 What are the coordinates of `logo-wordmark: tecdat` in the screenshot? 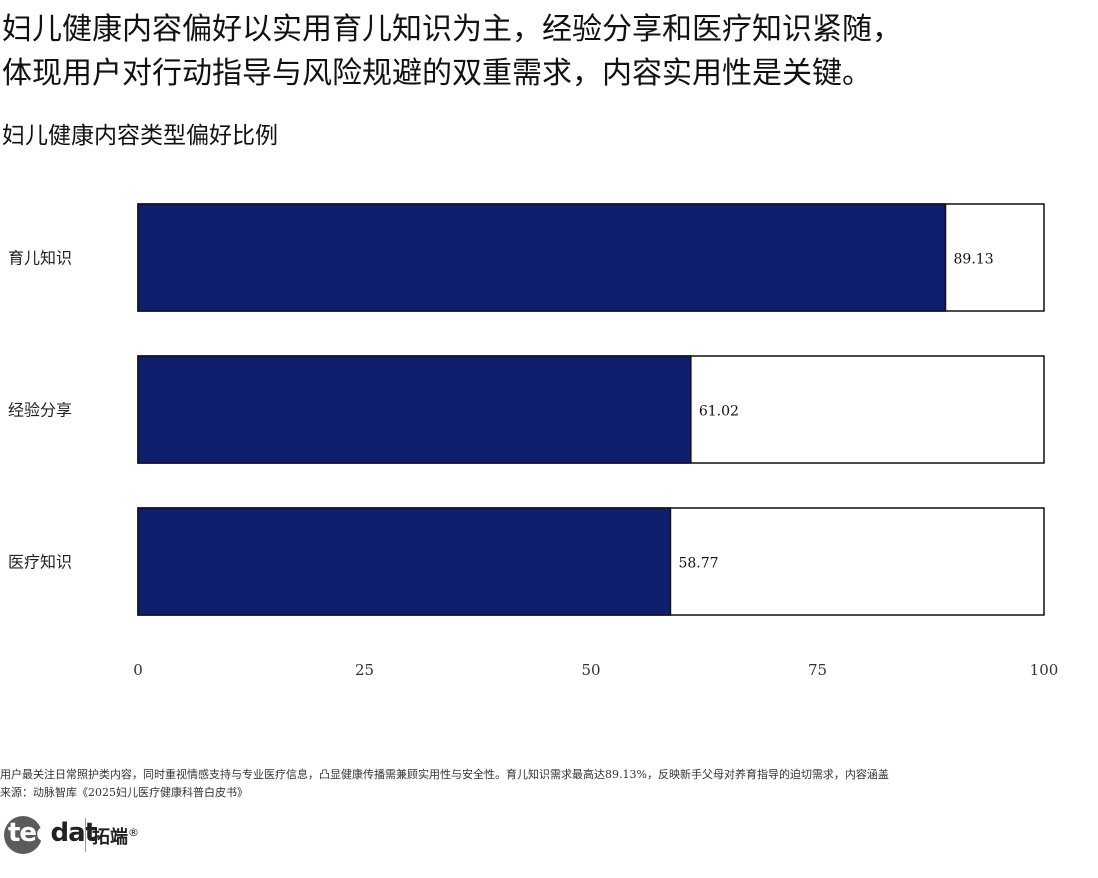 It's located at (52, 833).